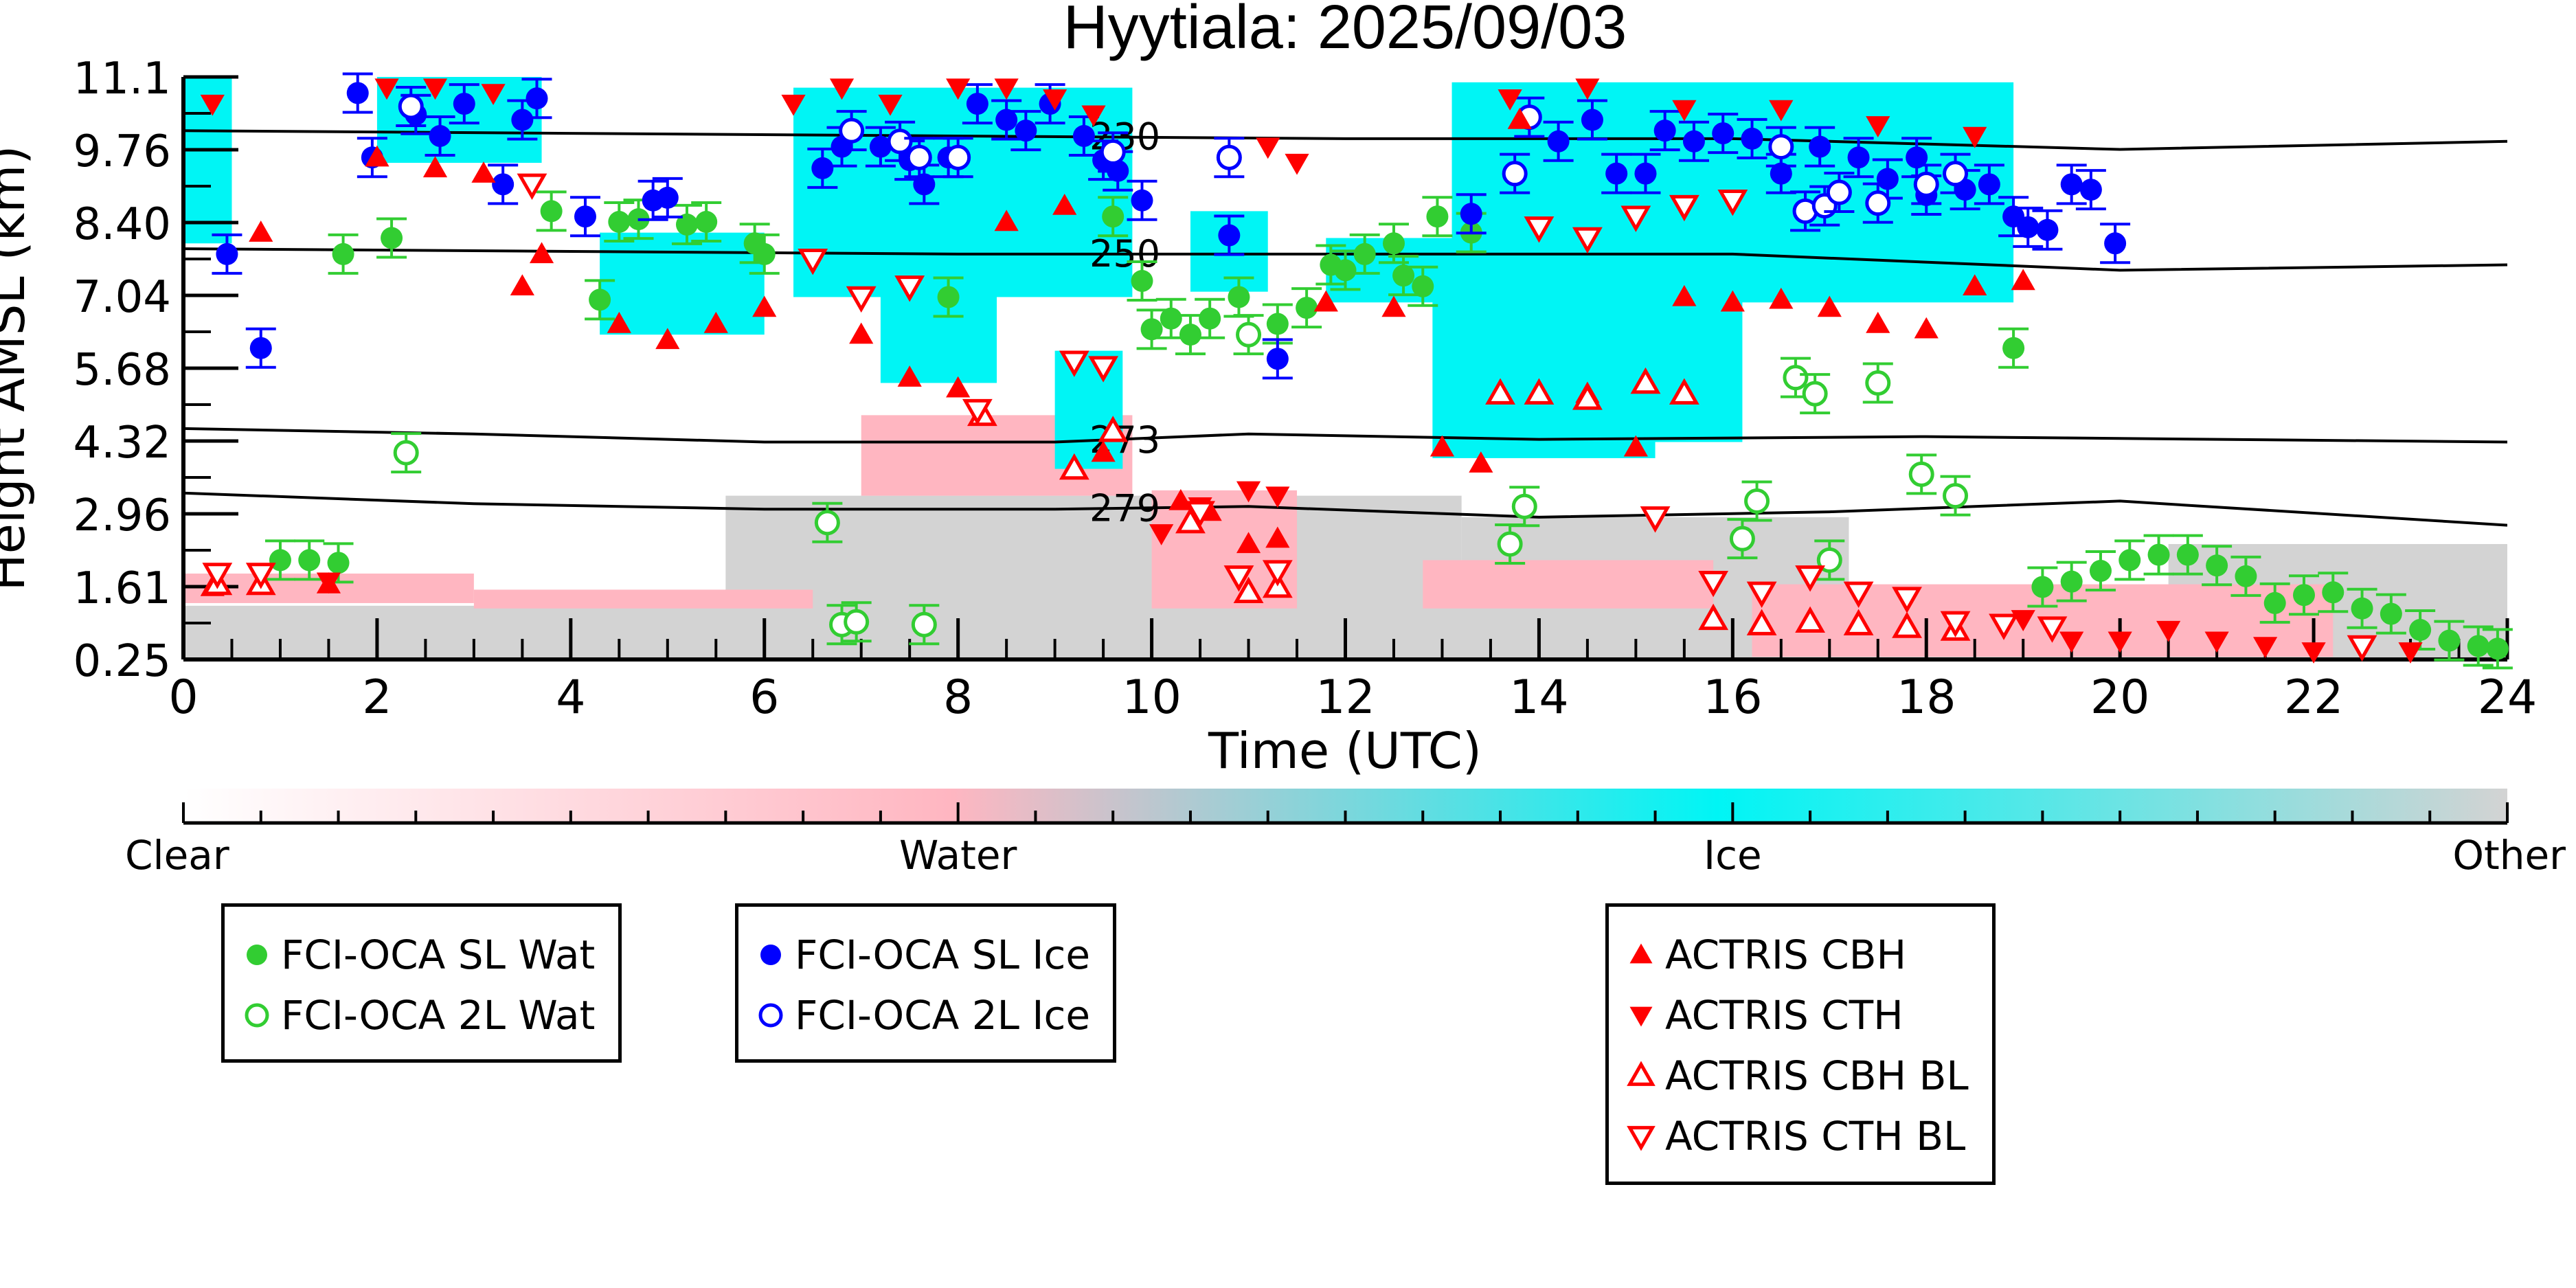 The width and height of the screenshot is (2576, 1288). I want to click on y-tick-label: 11.1, so click(123, 79).